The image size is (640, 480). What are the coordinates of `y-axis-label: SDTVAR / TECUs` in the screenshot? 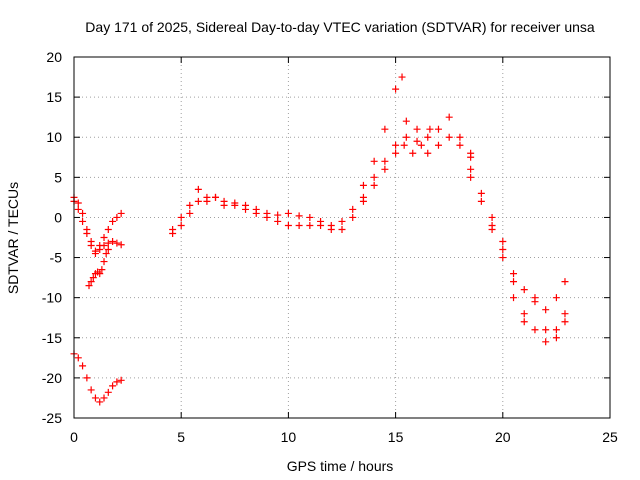 It's located at (13, 238).